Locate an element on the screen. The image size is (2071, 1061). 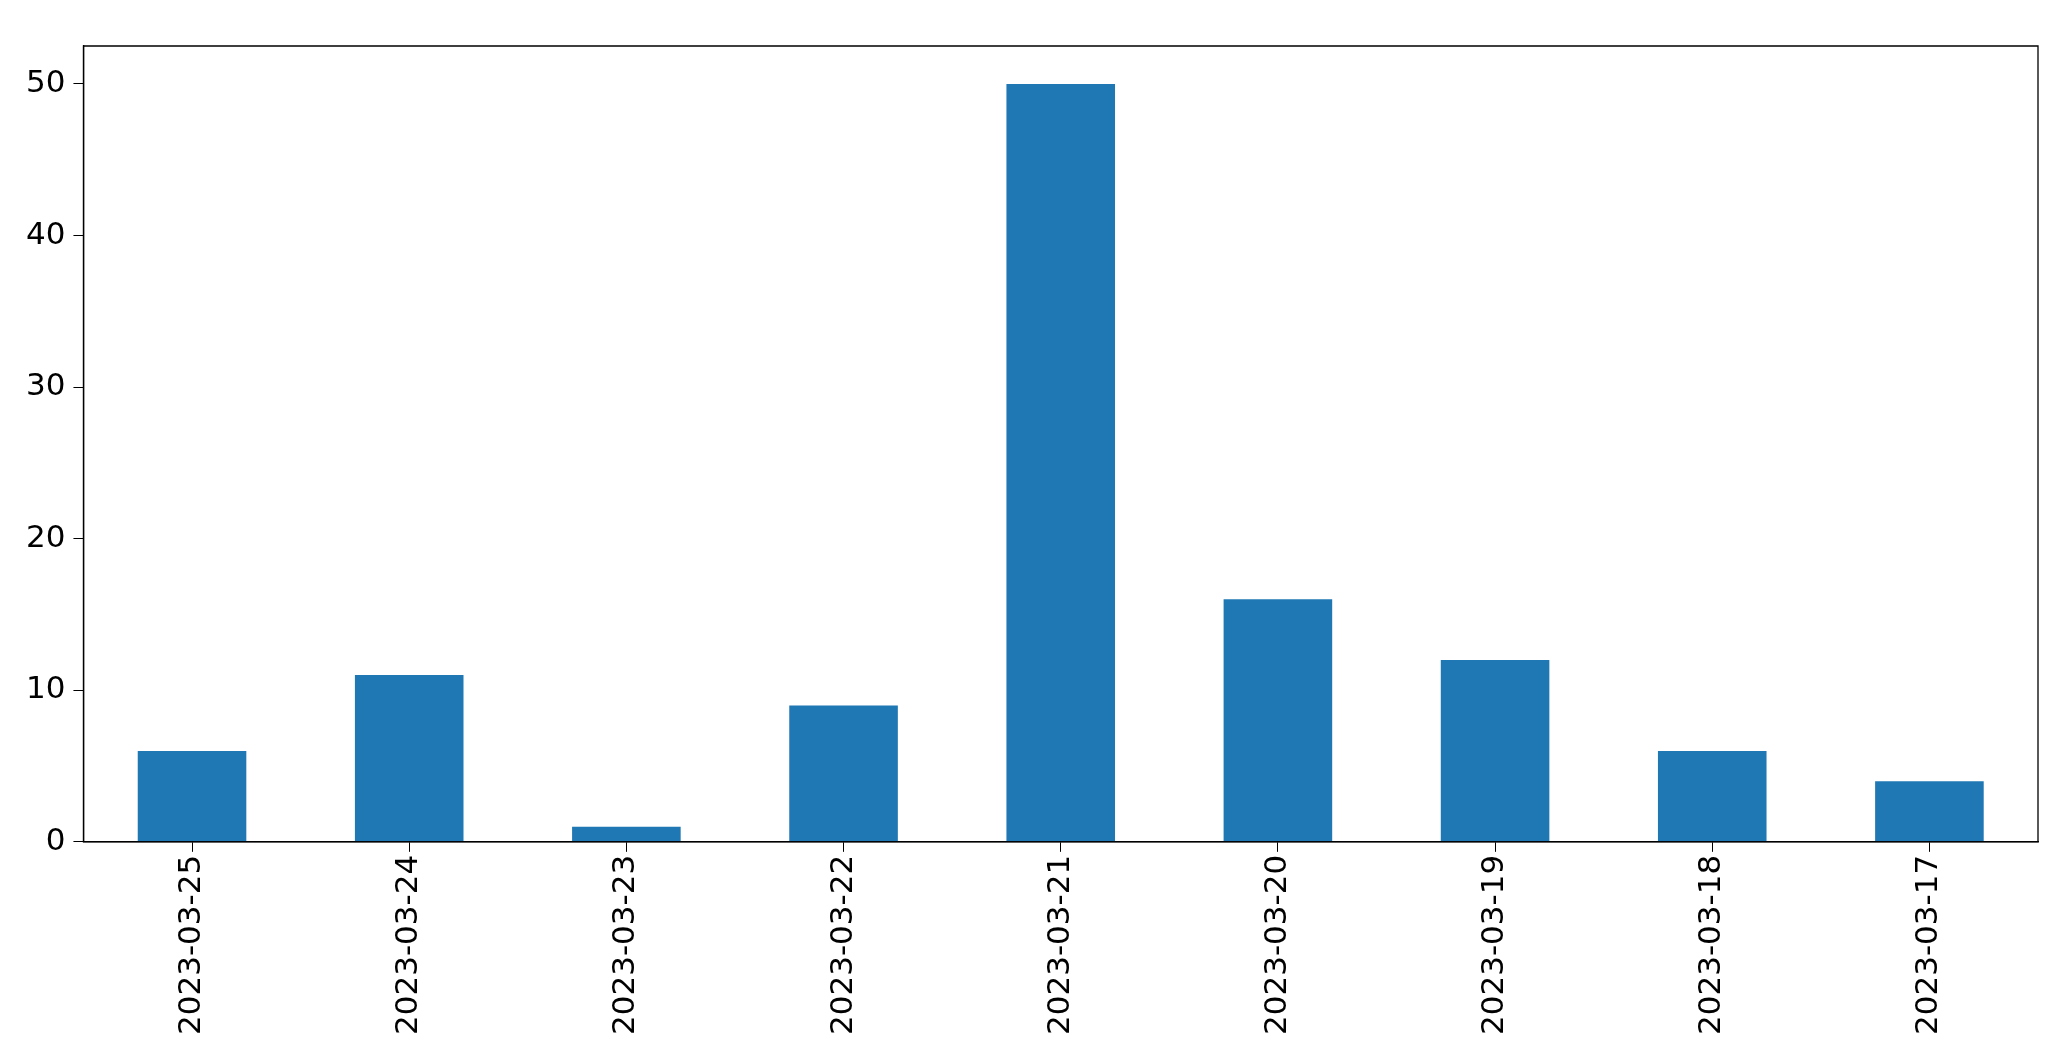
y-tick-label: 30 is located at coordinates (45, 384).